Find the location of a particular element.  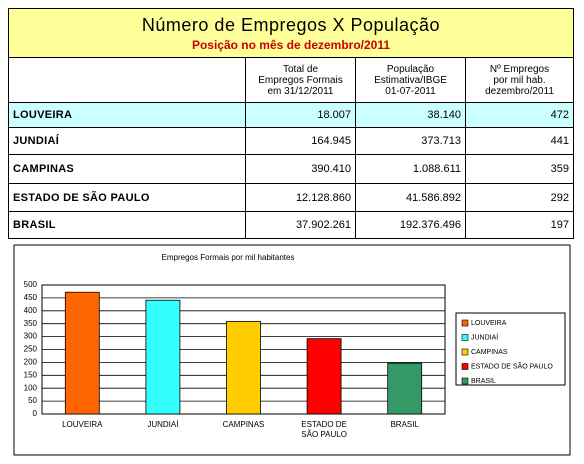

cell: 18.007 is located at coordinates (300, 115).